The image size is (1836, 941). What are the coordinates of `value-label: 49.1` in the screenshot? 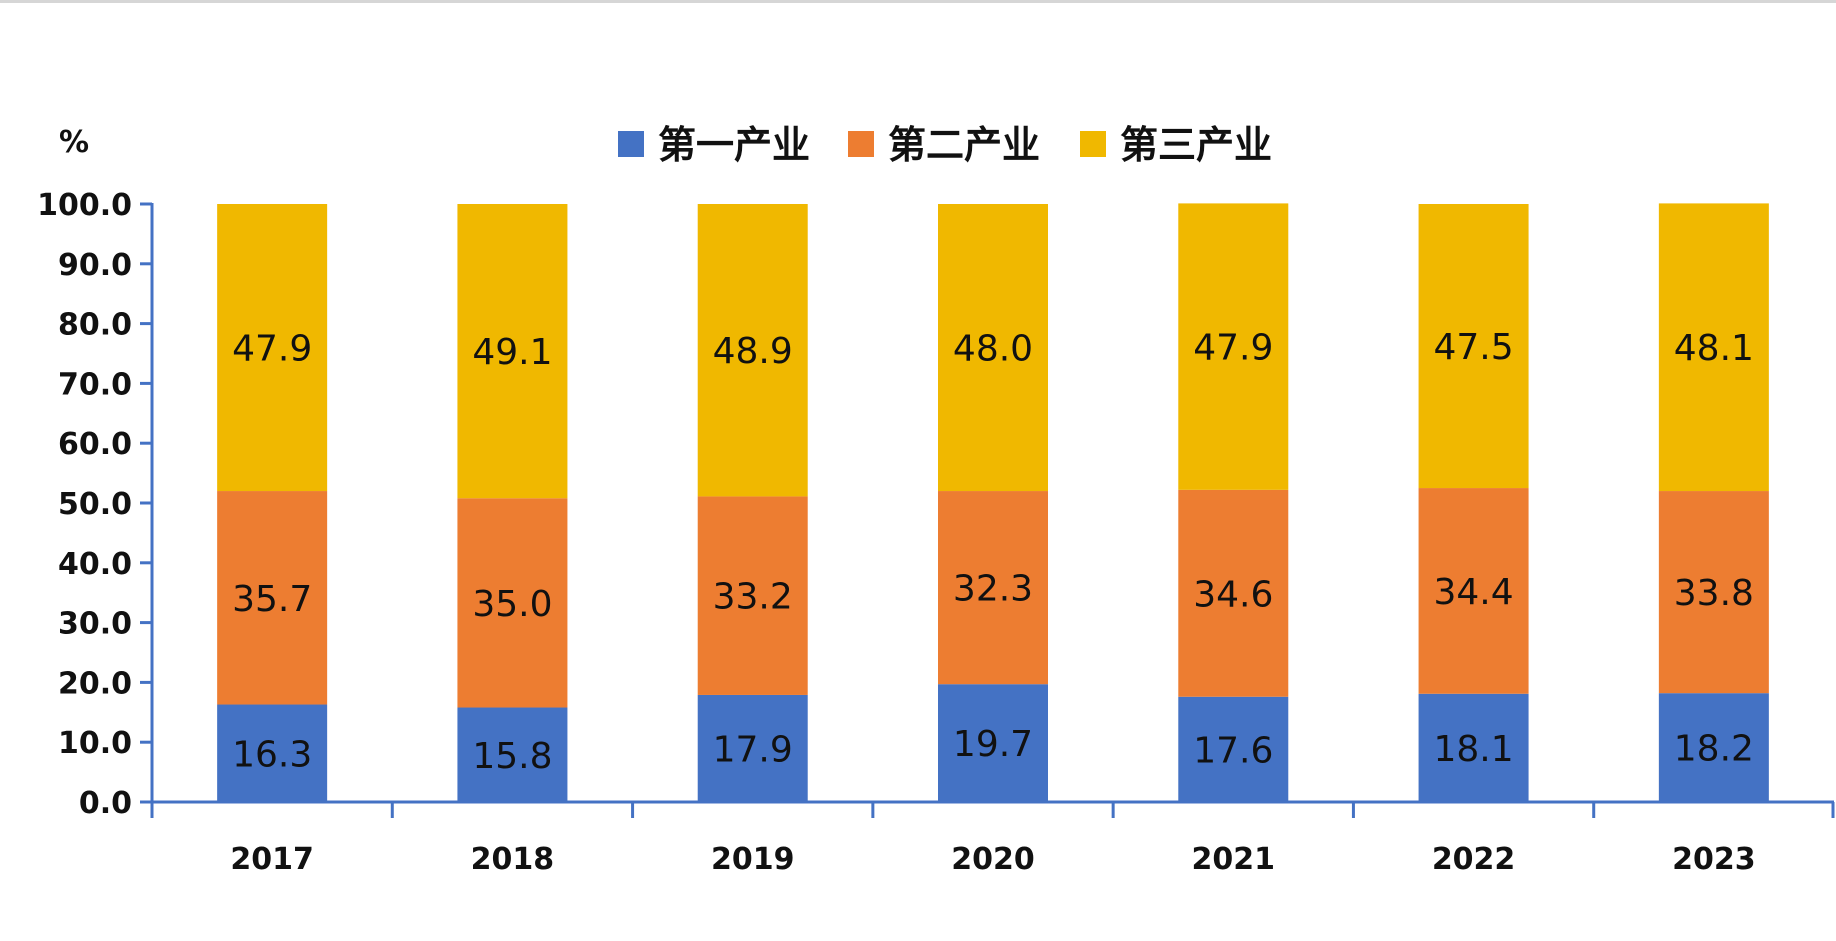 It's located at (512, 352).